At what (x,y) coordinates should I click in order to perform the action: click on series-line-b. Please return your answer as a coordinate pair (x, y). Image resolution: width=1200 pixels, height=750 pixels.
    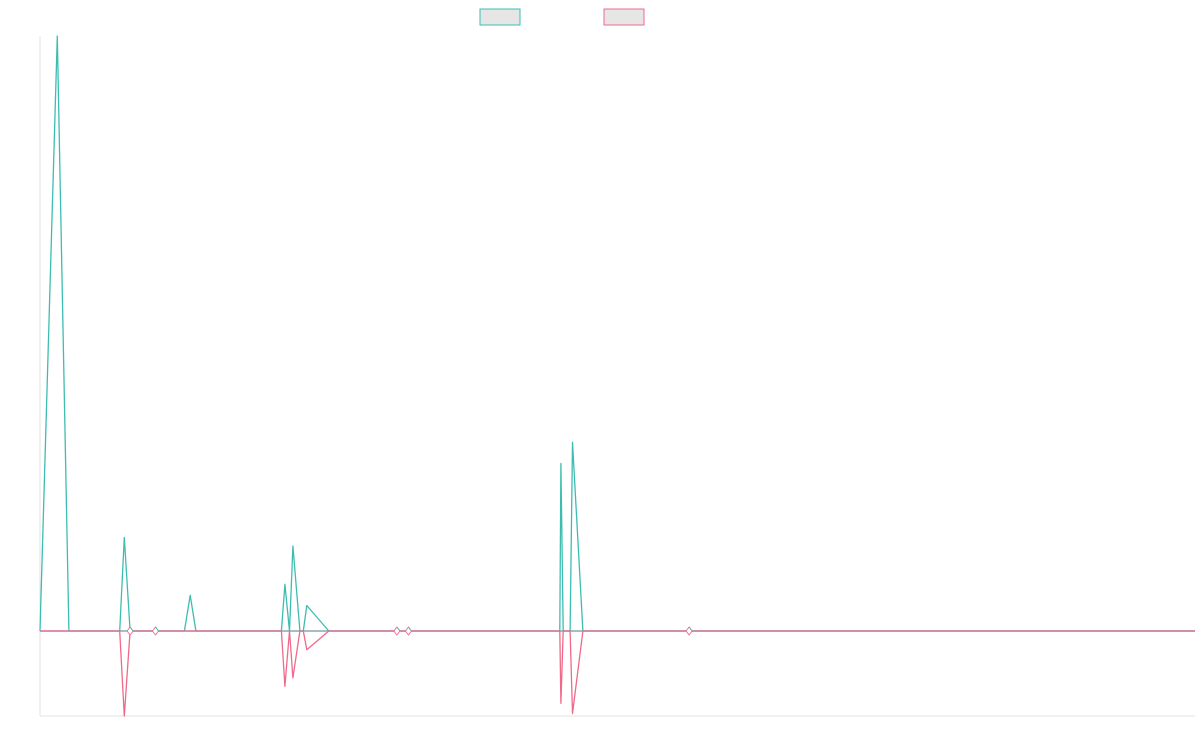
    Looking at the image, I should click on (617, 673).